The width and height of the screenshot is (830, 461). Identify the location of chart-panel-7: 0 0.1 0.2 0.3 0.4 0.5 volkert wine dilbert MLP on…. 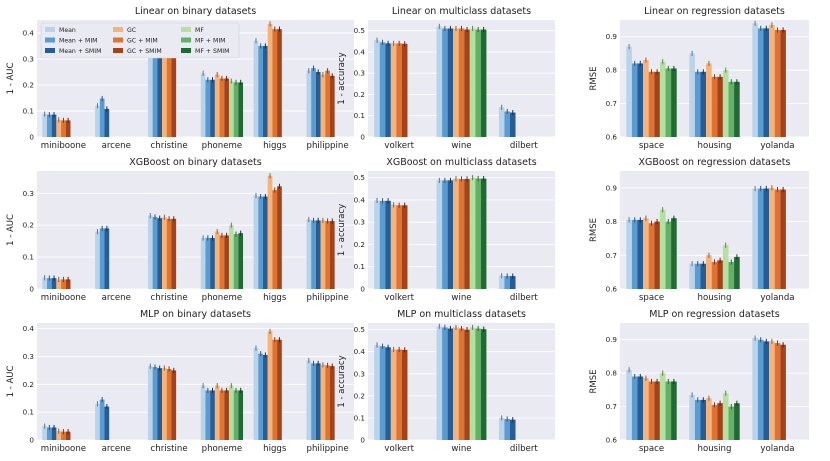
(446, 381).